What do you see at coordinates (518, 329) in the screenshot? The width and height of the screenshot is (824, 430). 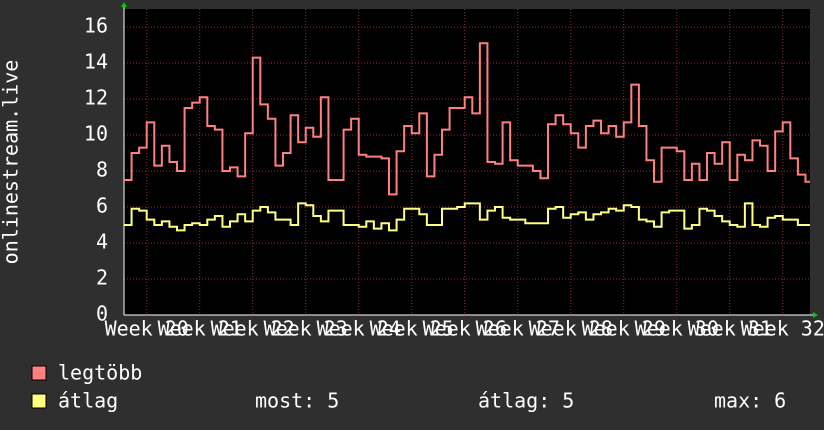 I see `x-tick-label: Week 27` at bounding box center [518, 329].